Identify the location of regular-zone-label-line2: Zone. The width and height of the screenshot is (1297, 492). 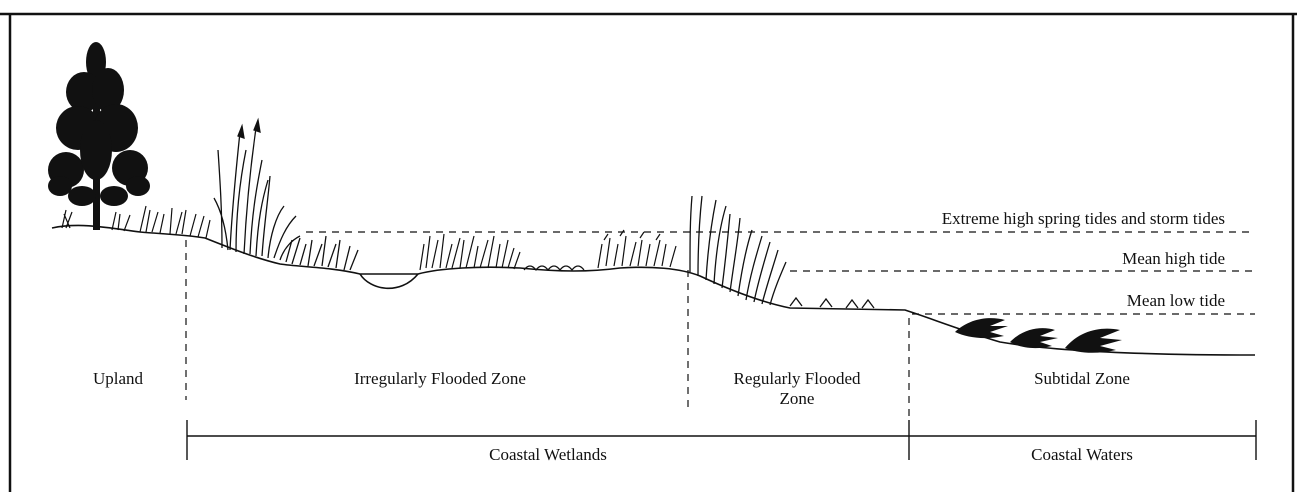
(797, 398).